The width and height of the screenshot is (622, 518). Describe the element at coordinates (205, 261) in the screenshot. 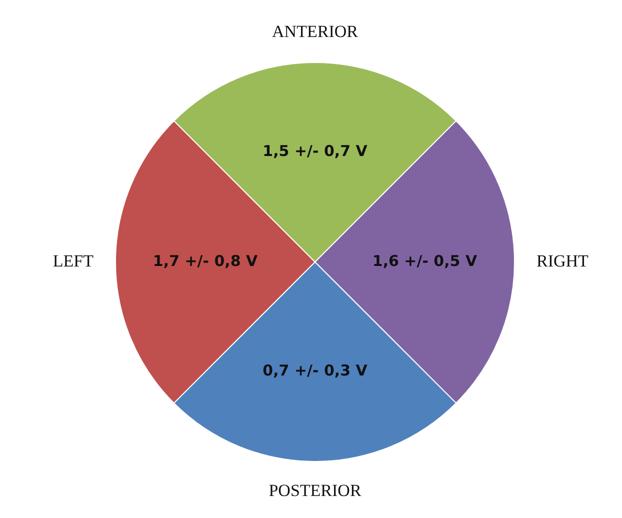

I see `text: 1,7 +/- 0,8 V` at that location.